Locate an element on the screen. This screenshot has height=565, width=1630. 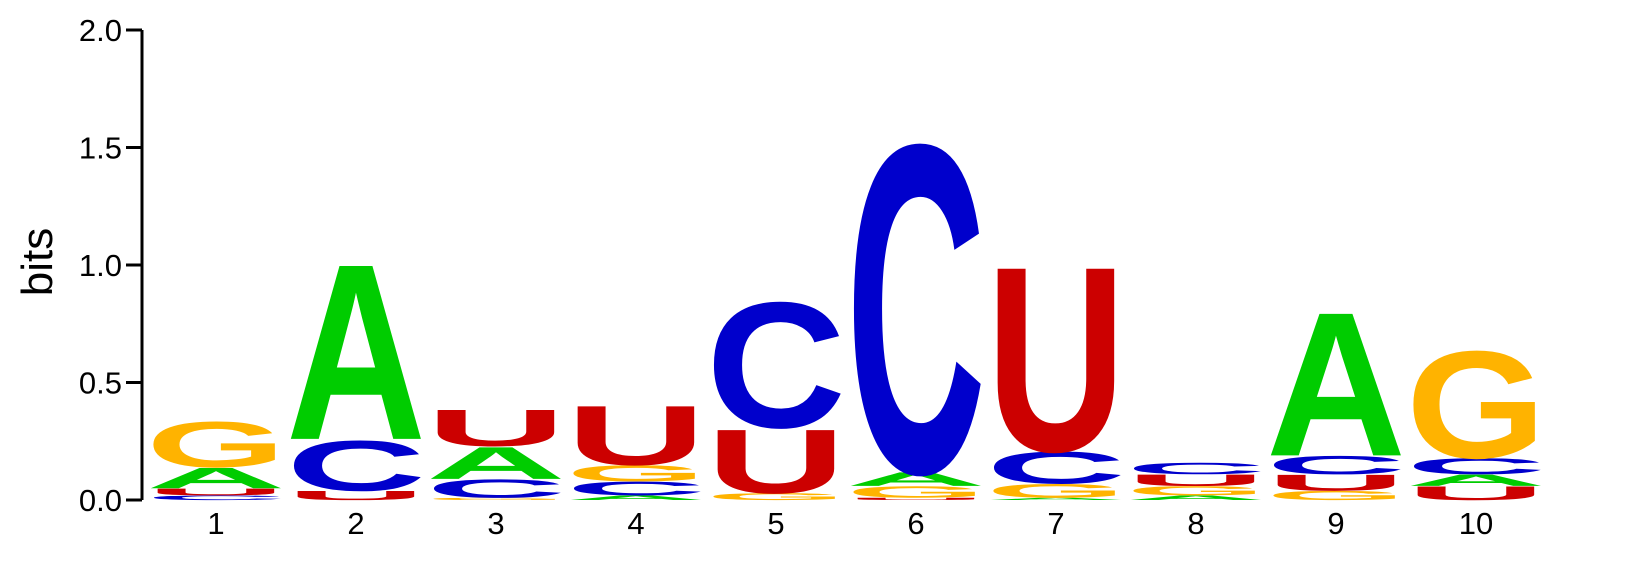
y-tick-label: 0.0 is located at coordinates (100, 500).